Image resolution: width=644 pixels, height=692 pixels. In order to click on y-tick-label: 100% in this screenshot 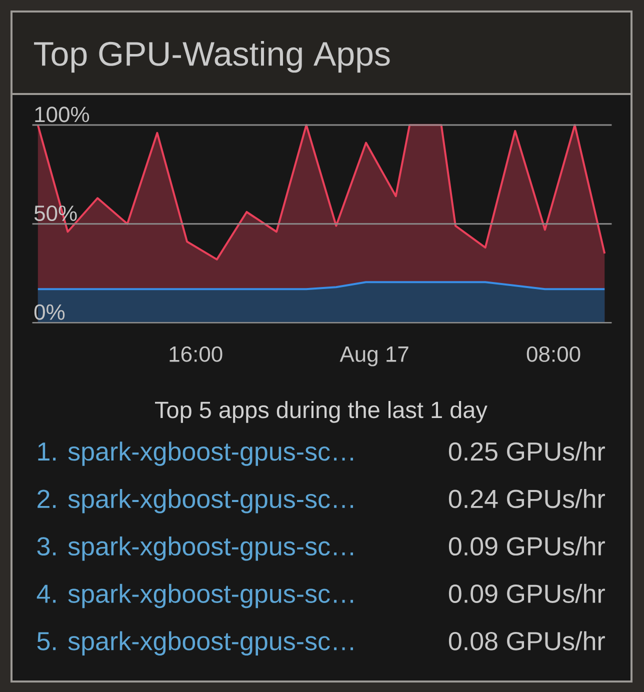, I will do `click(62, 114)`.